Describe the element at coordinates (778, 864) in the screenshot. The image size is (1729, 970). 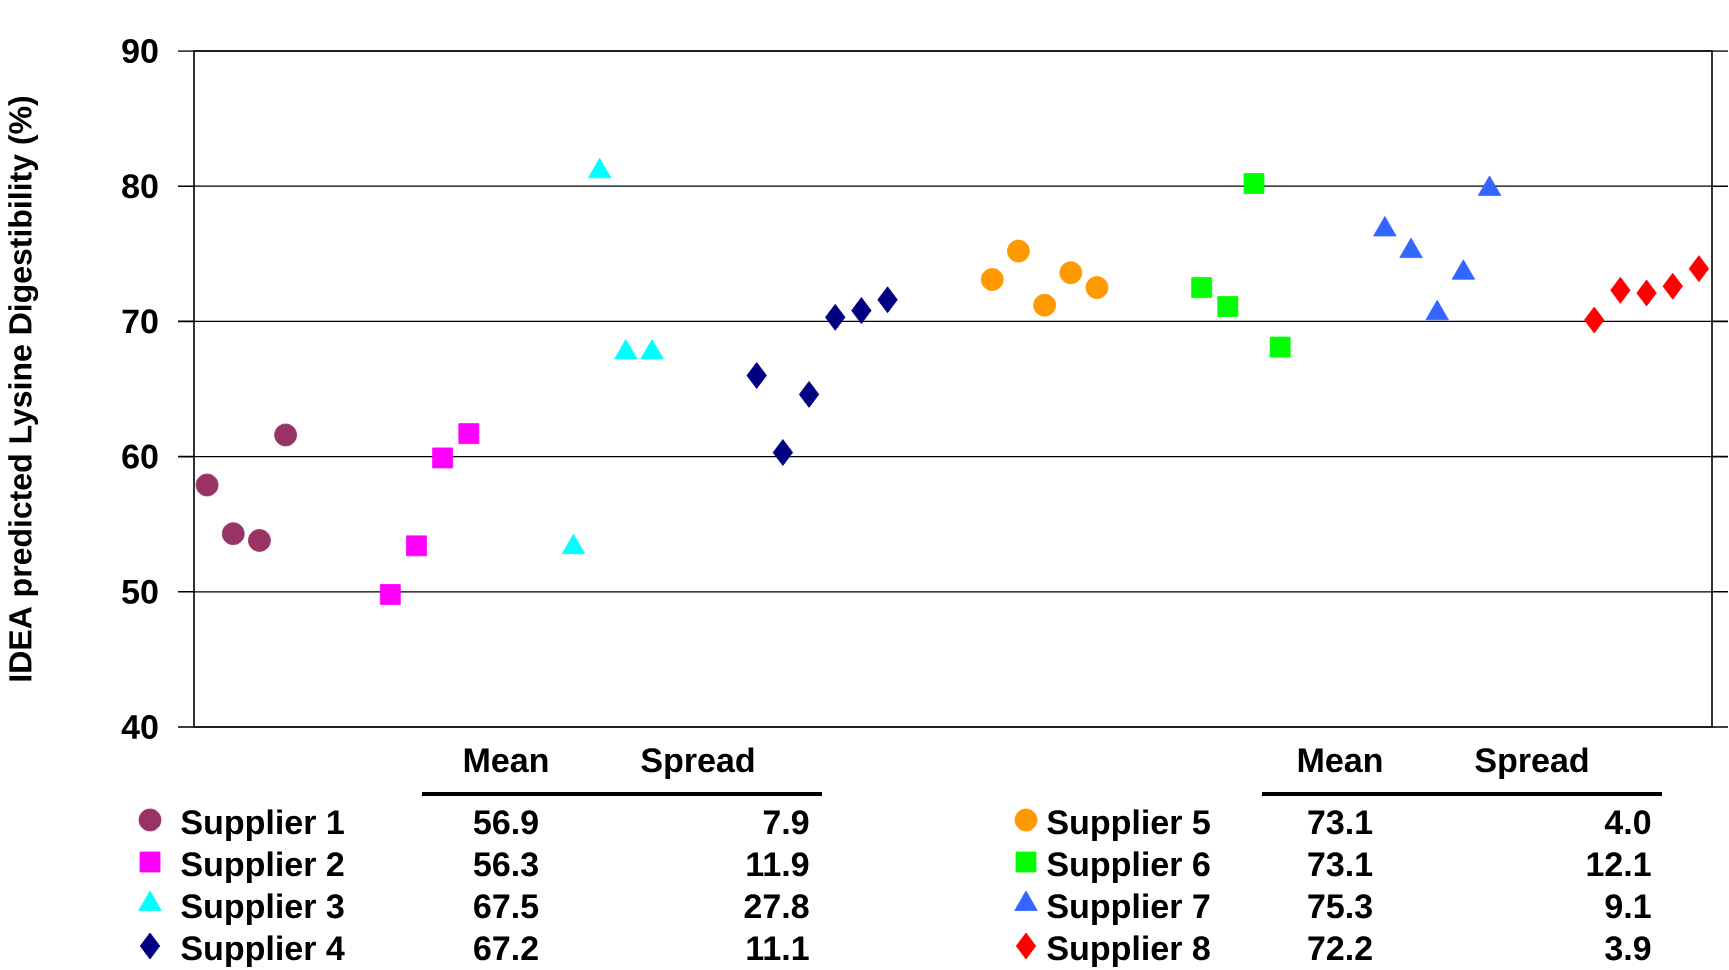
I see `text: 11.9` at that location.